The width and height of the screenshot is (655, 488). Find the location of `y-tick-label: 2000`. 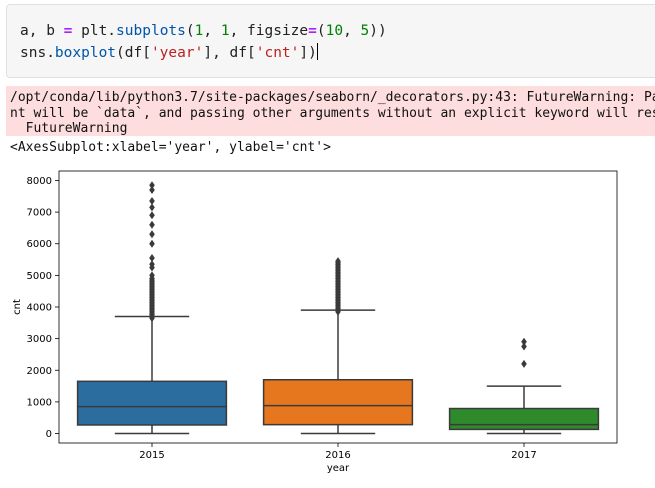

y-tick-label: 2000 is located at coordinates (39, 371).